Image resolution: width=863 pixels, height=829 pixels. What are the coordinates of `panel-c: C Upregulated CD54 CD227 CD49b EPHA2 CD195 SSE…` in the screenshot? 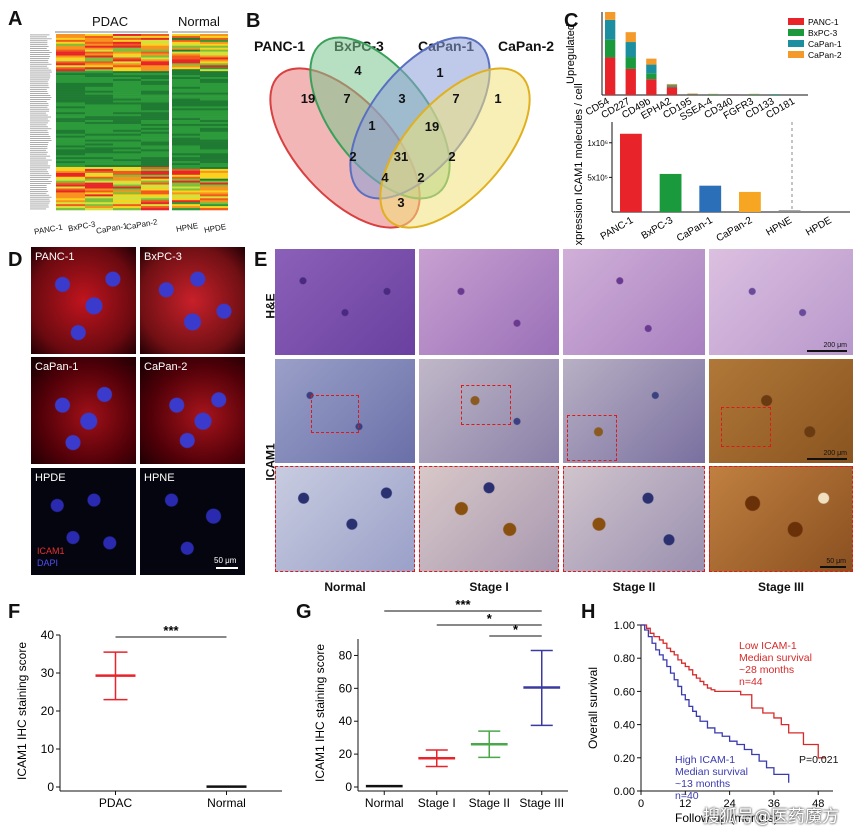 It's located at (711, 122).